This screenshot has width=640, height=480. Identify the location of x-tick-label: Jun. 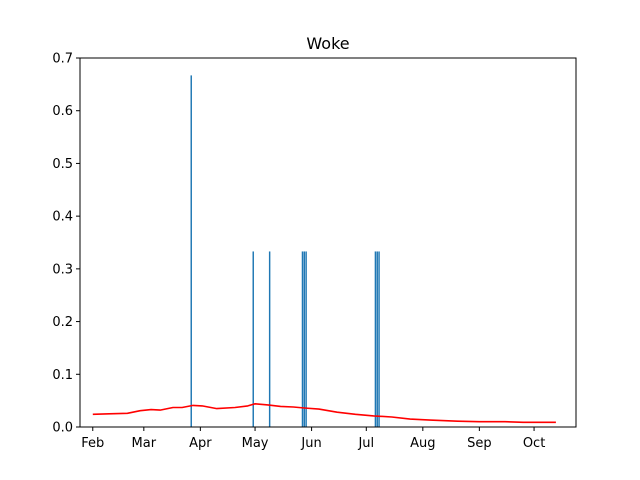
(310, 443).